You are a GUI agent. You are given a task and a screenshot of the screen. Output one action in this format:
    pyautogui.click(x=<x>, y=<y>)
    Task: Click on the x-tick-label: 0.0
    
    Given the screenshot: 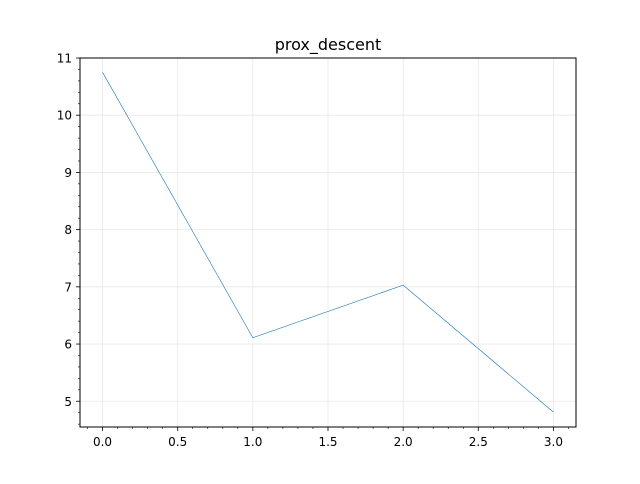 What is the action you would take?
    pyautogui.click(x=102, y=442)
    